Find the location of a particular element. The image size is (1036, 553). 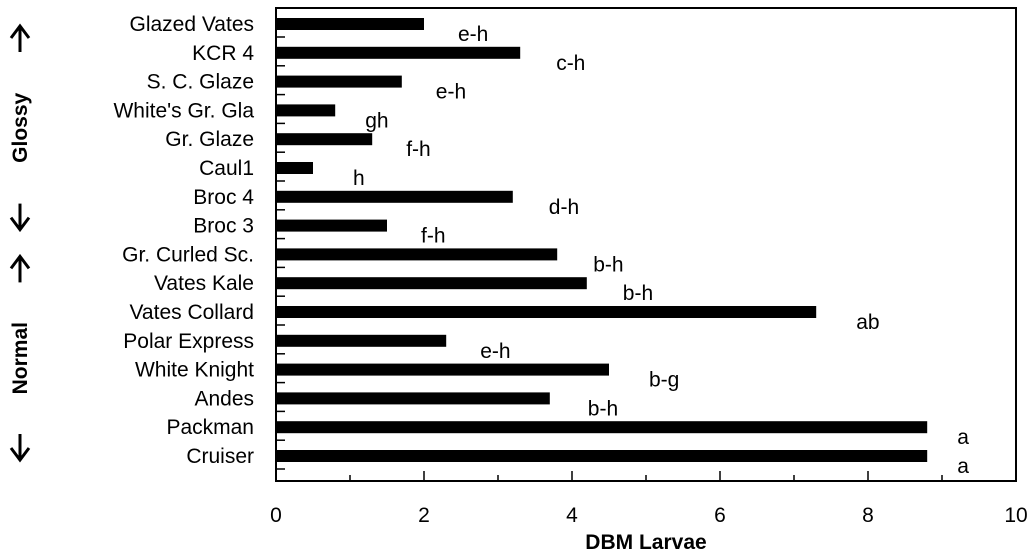

category-label: Polar Express is located at coordinates (188, 341).